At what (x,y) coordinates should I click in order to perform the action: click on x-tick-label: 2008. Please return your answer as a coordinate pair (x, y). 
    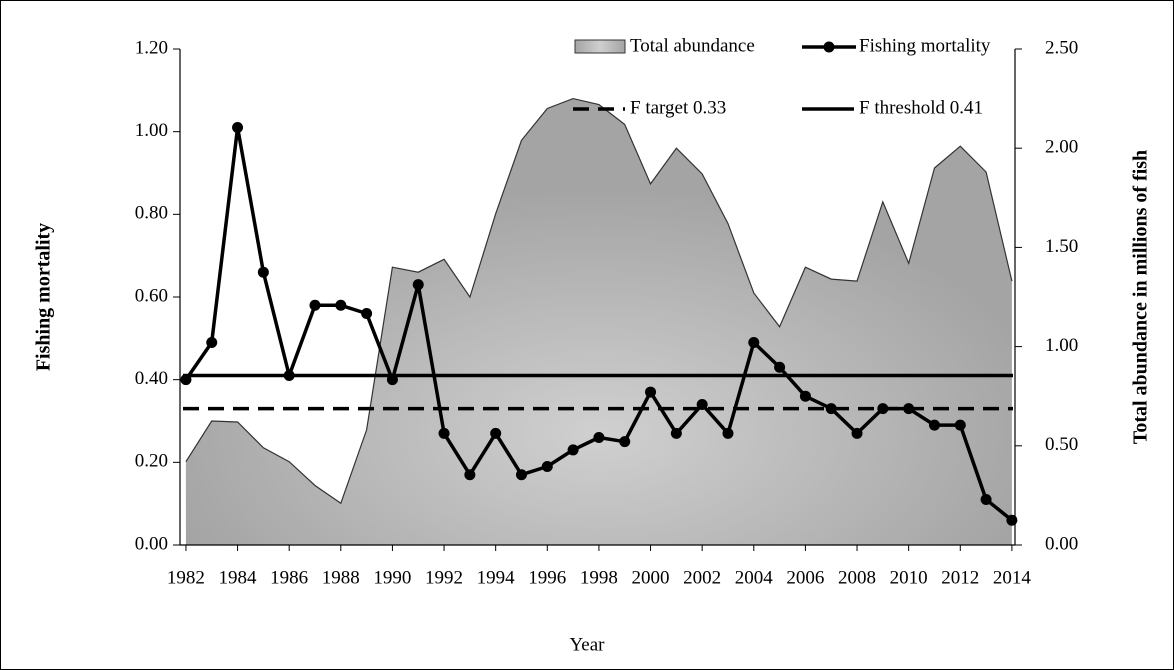
    Looking at the image, I should click on (857, 577).